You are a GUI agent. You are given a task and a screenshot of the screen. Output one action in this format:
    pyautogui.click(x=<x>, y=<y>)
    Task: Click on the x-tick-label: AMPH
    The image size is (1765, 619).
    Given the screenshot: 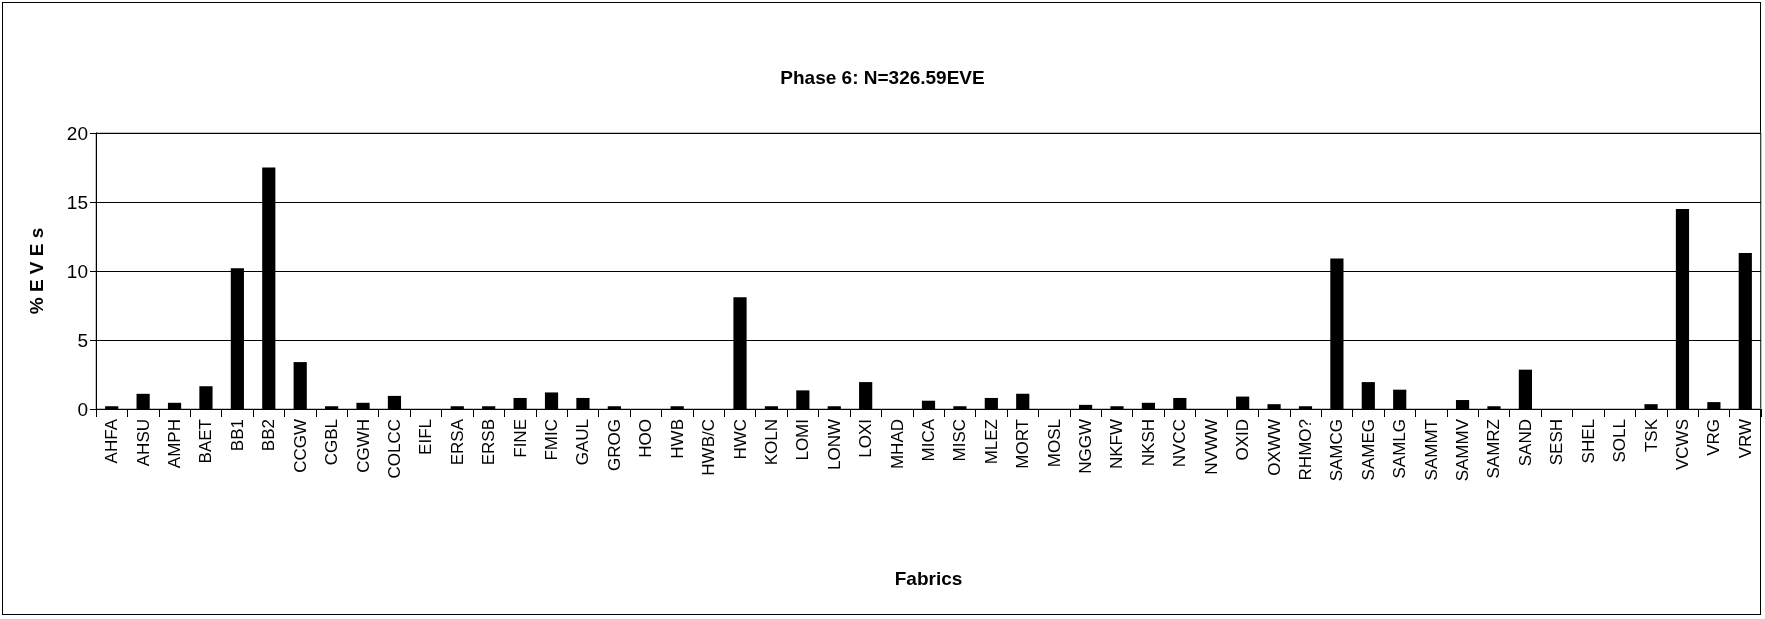 What is the action you would take?
    pyautogui.click(x=175, y=444)
    